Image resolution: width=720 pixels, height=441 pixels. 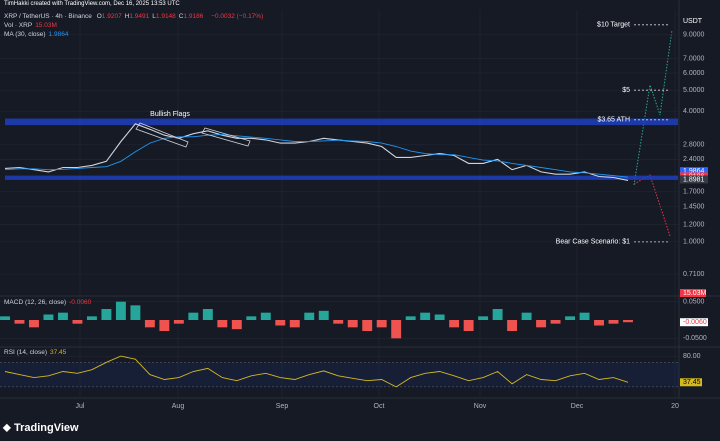 I want to click on y-tick-label: 4.0000, so click(x=694, y=111).